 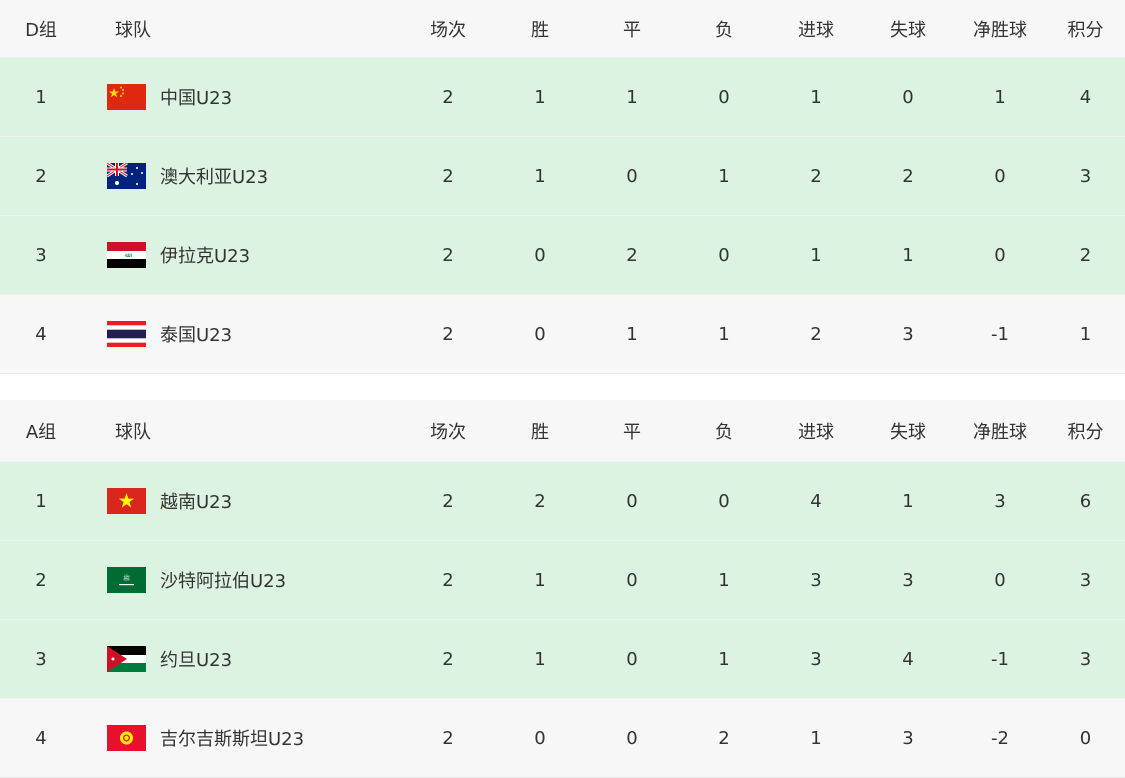 I want to click on team-cell: ﷺ 沙特阿拉伯U23, so click(x=242, y=580).